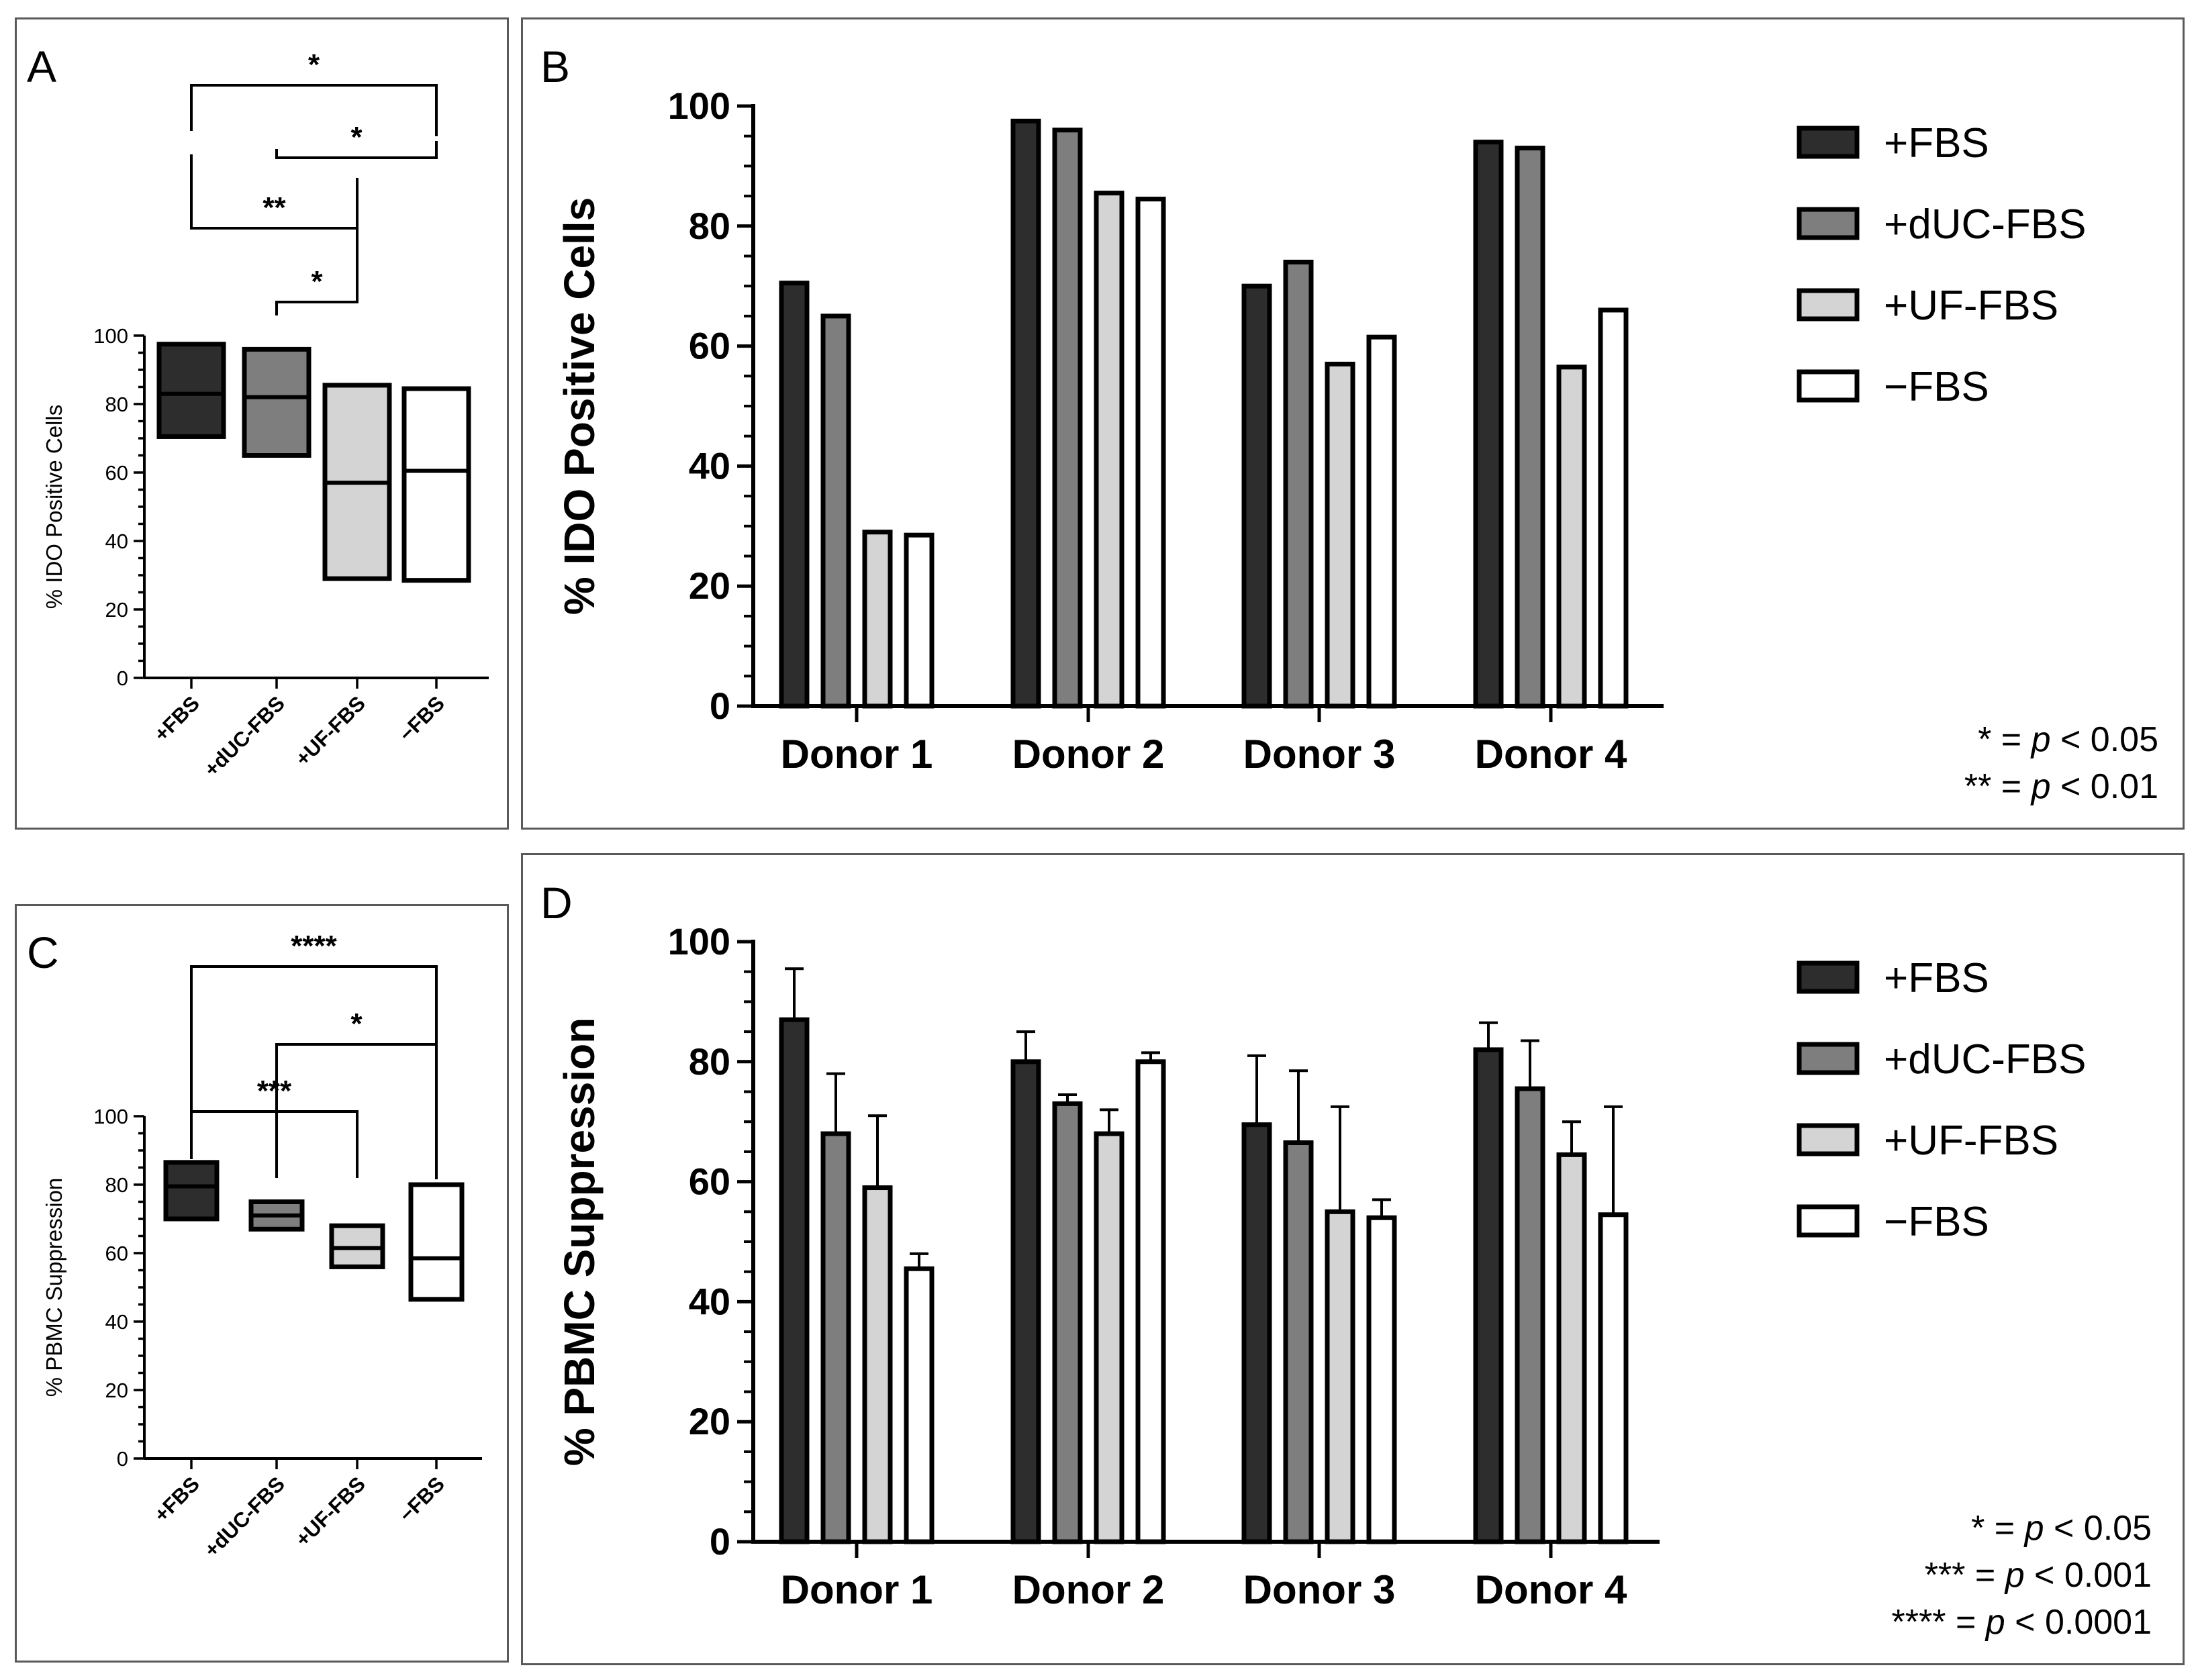  I want to click on x-tick-label: +dUC-FBS, so click(244, 736).